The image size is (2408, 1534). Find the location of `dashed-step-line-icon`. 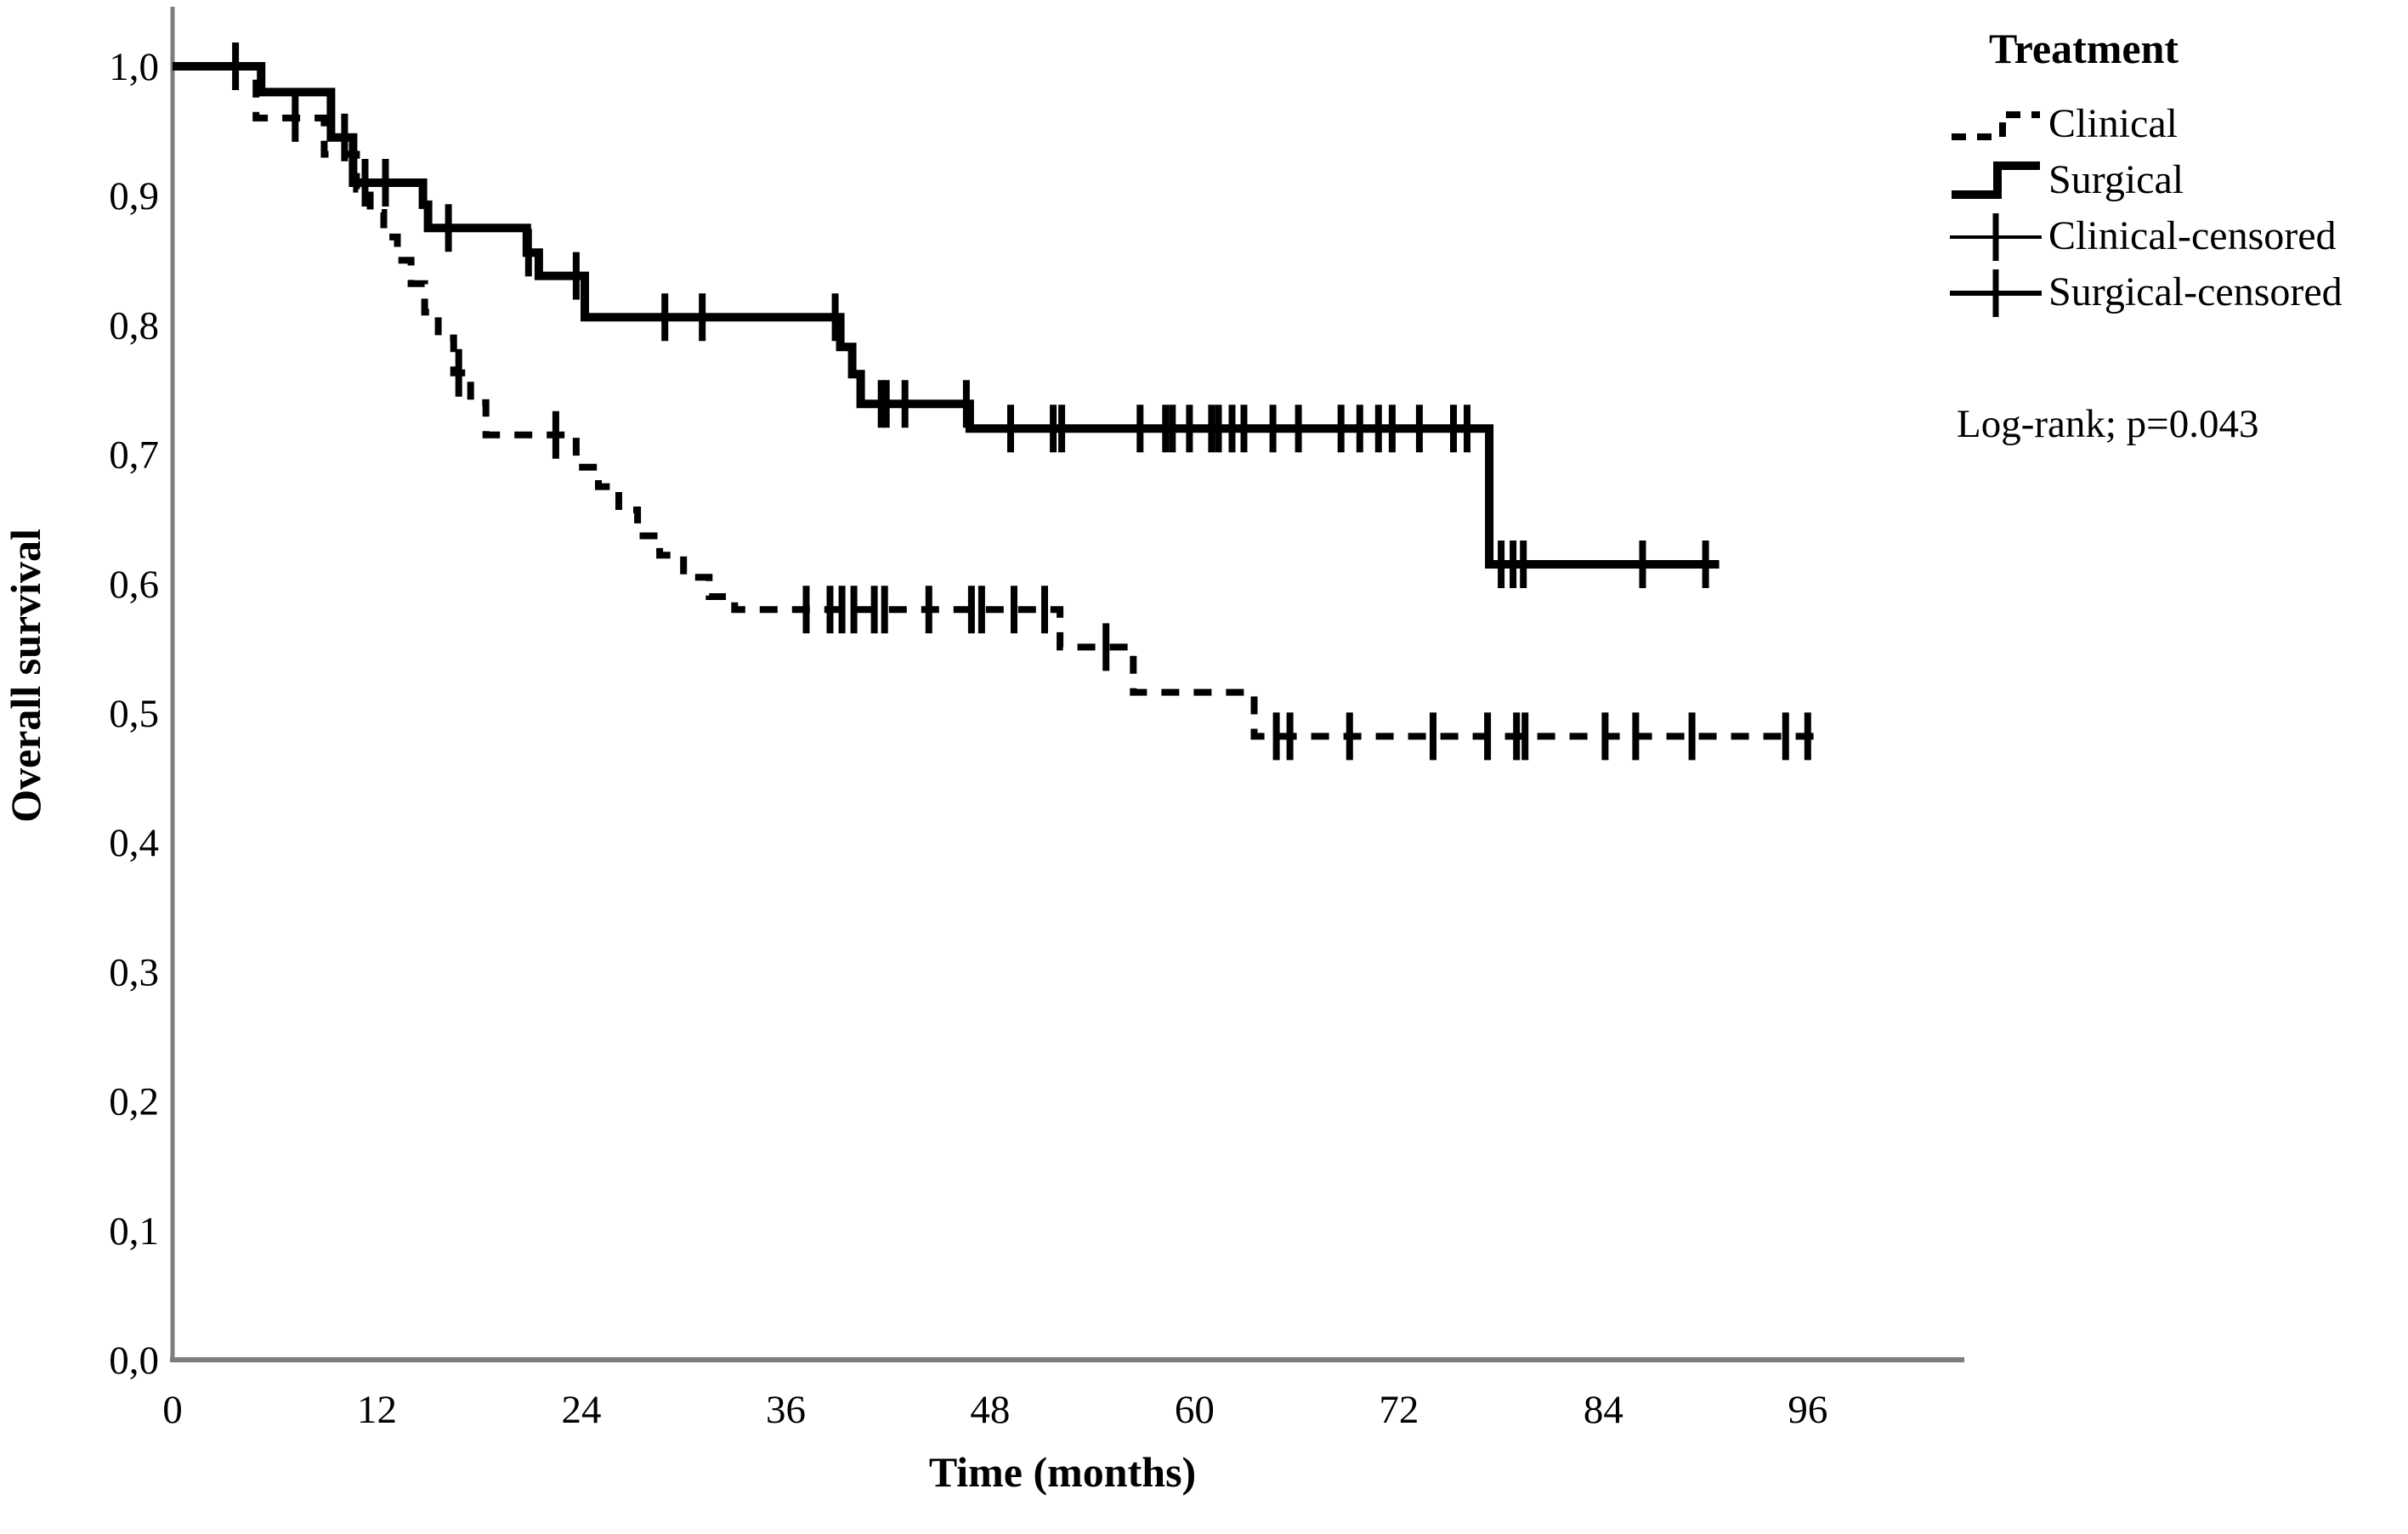

dashed-step-line-icon is located at coordinates (1996, 125).